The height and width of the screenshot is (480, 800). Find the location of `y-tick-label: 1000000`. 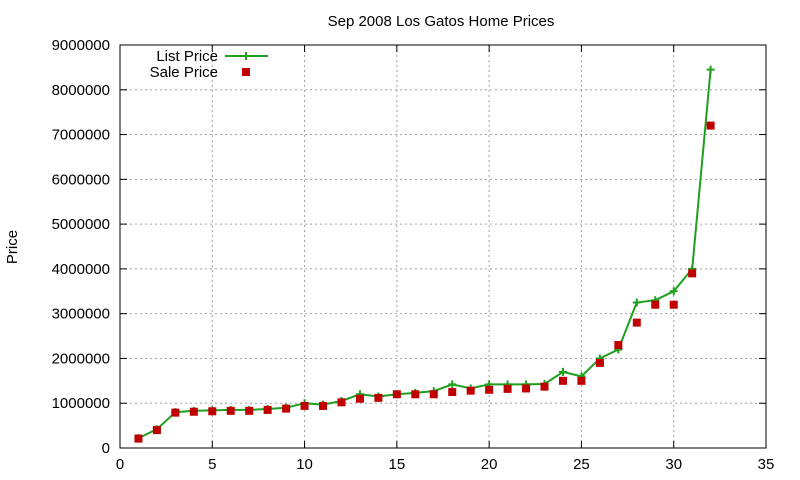

y-tick-label: 1000000 is located at coordinates (81, 403).